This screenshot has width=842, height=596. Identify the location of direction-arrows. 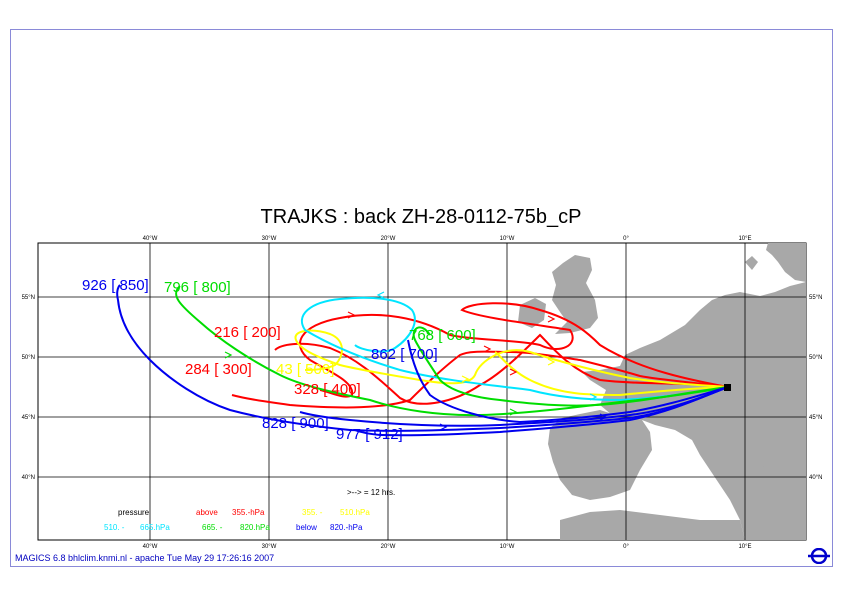
(416, 361).